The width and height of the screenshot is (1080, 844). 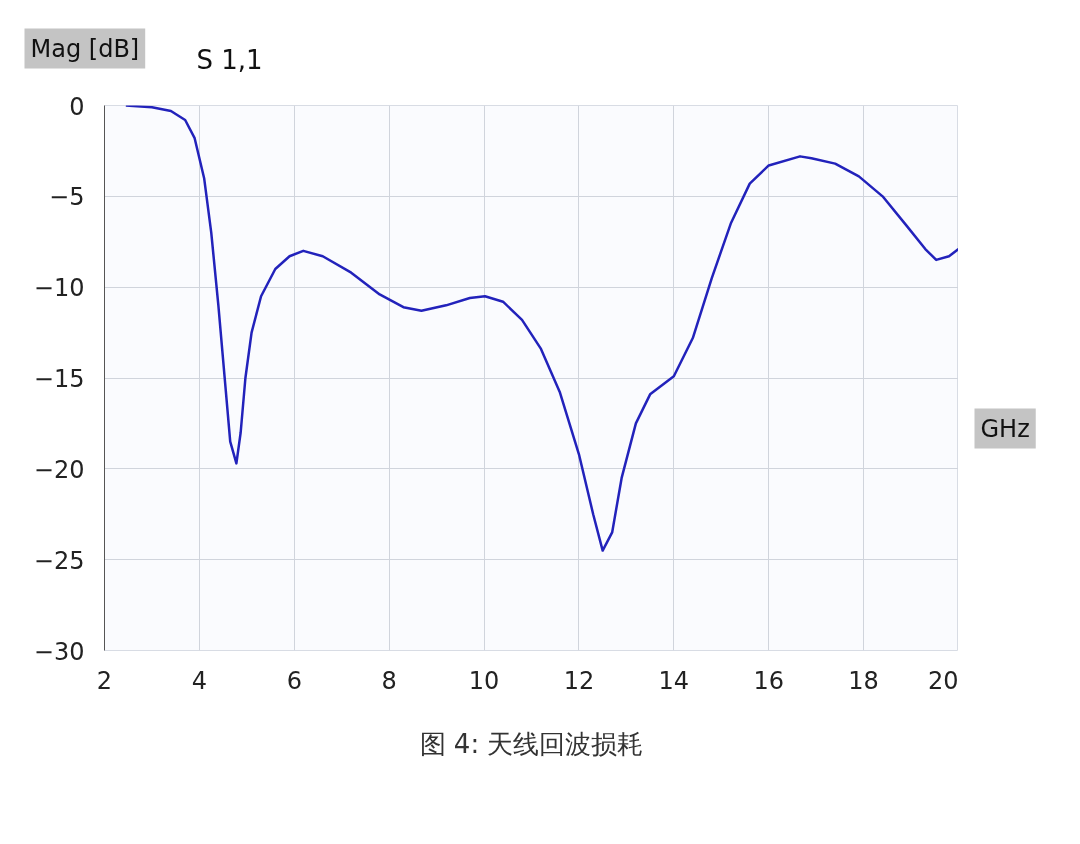 What do you see at coordinates (389, 680) in the screenshot?
I see `x-tick-label: 8` at bounding box center [389, 680].